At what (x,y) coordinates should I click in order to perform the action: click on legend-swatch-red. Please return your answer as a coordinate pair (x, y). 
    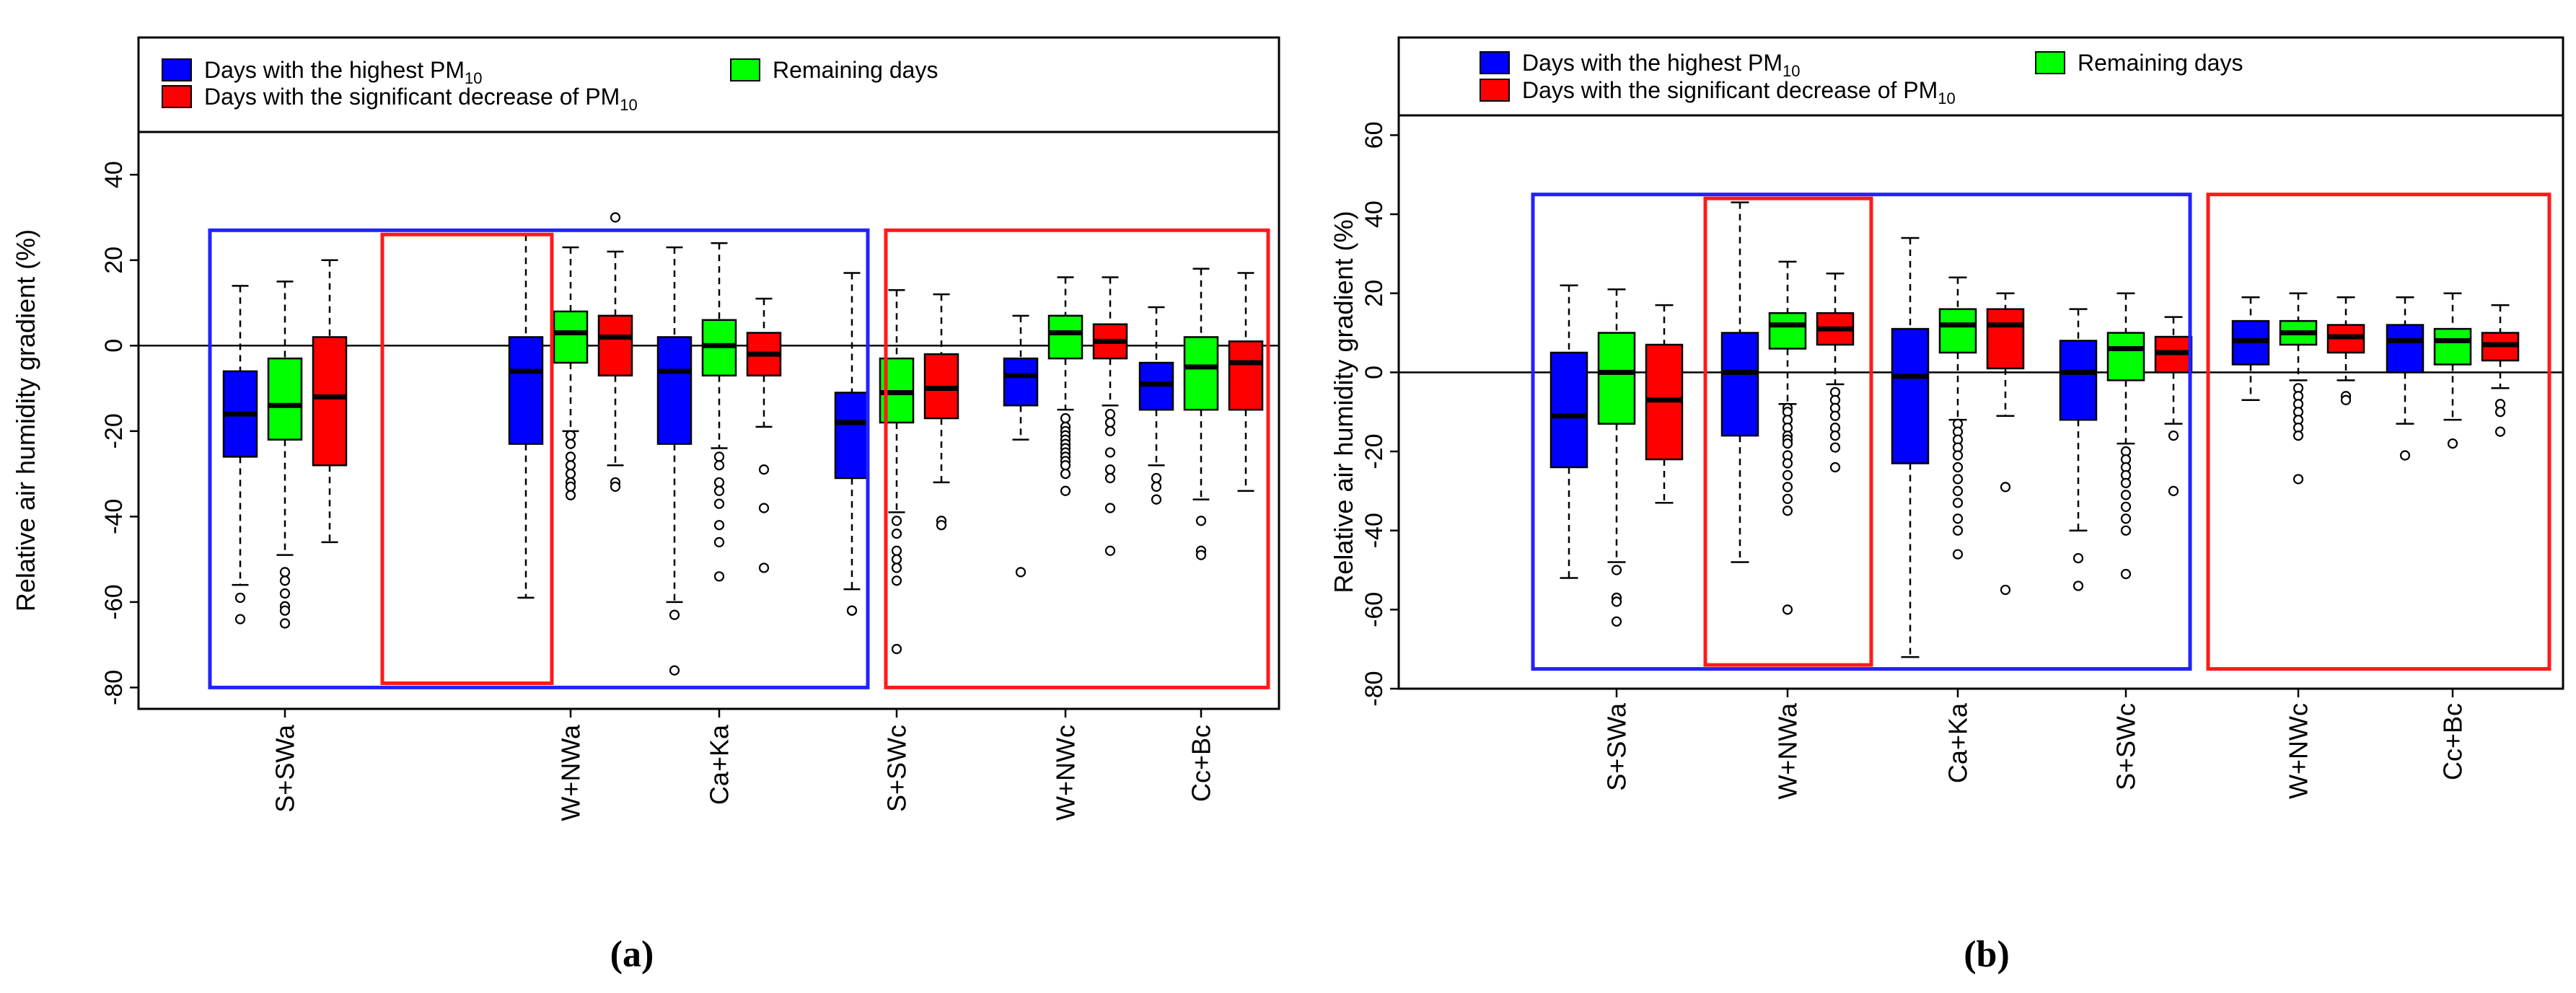
    Looking at the image, I should click on (177, 97).